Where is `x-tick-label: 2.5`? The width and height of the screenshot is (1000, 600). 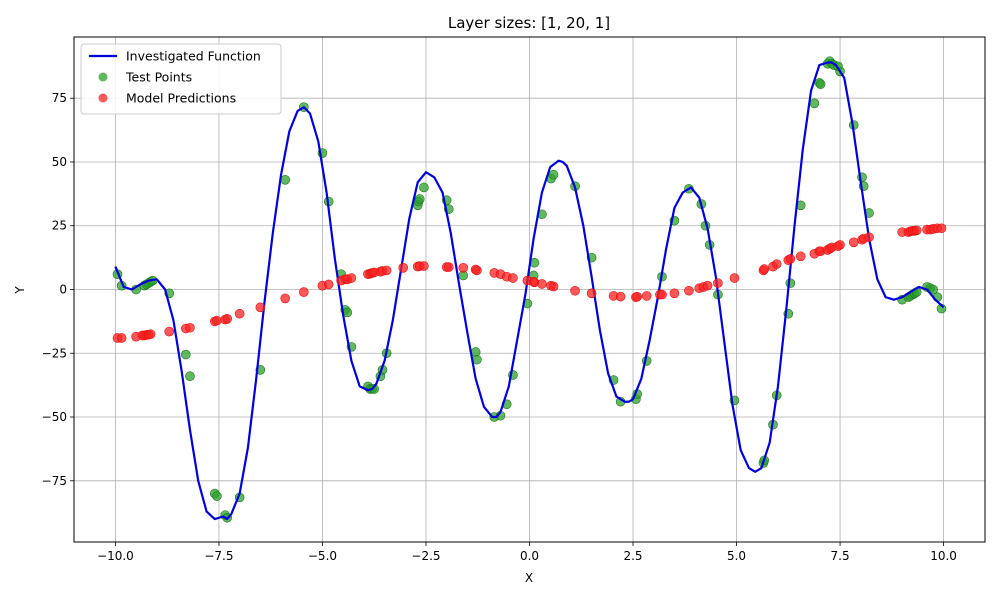
x-tick-label: 2.5 is located at coordinates (632, 556).